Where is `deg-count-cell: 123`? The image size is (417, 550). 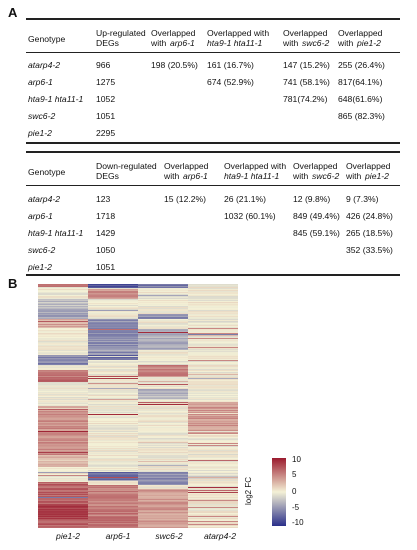
deg-count-cell: 123 is located at coordinates (103, 199).